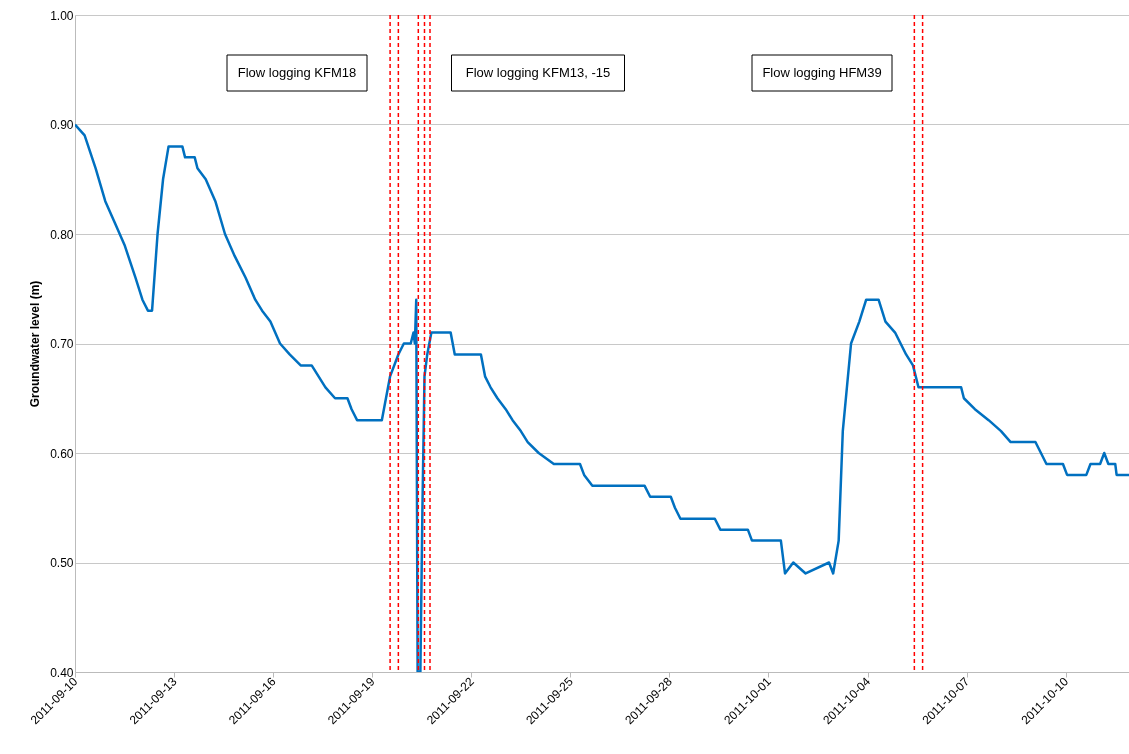 The image size is (1129, 754). Describe the element at coordinates (62, 125) in the screenshot. I see `y-tick-label: 0.90` at that location.